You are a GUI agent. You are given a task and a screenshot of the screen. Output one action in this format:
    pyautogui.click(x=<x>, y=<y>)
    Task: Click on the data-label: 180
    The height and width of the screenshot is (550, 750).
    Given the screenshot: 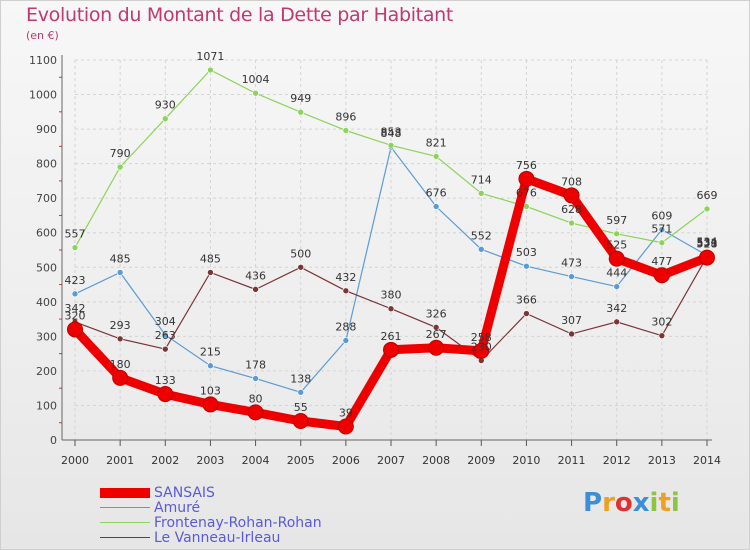 What is the action you would take?
    pyautogui.click(x=120, y=364)
    